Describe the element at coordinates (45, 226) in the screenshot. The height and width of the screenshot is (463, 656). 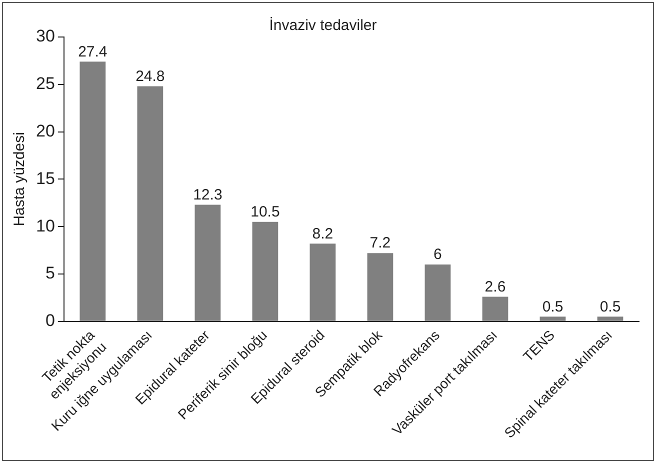
I see `y-tick-label: 10` at that location.